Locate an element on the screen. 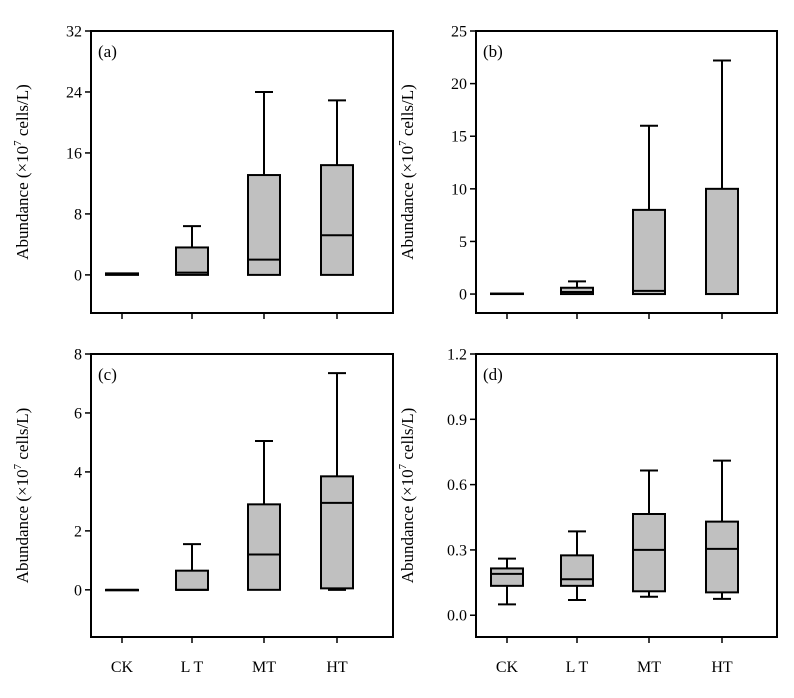 The image size is (794, 698). y-tick-label: 32 is located at coordinates (74, 32).